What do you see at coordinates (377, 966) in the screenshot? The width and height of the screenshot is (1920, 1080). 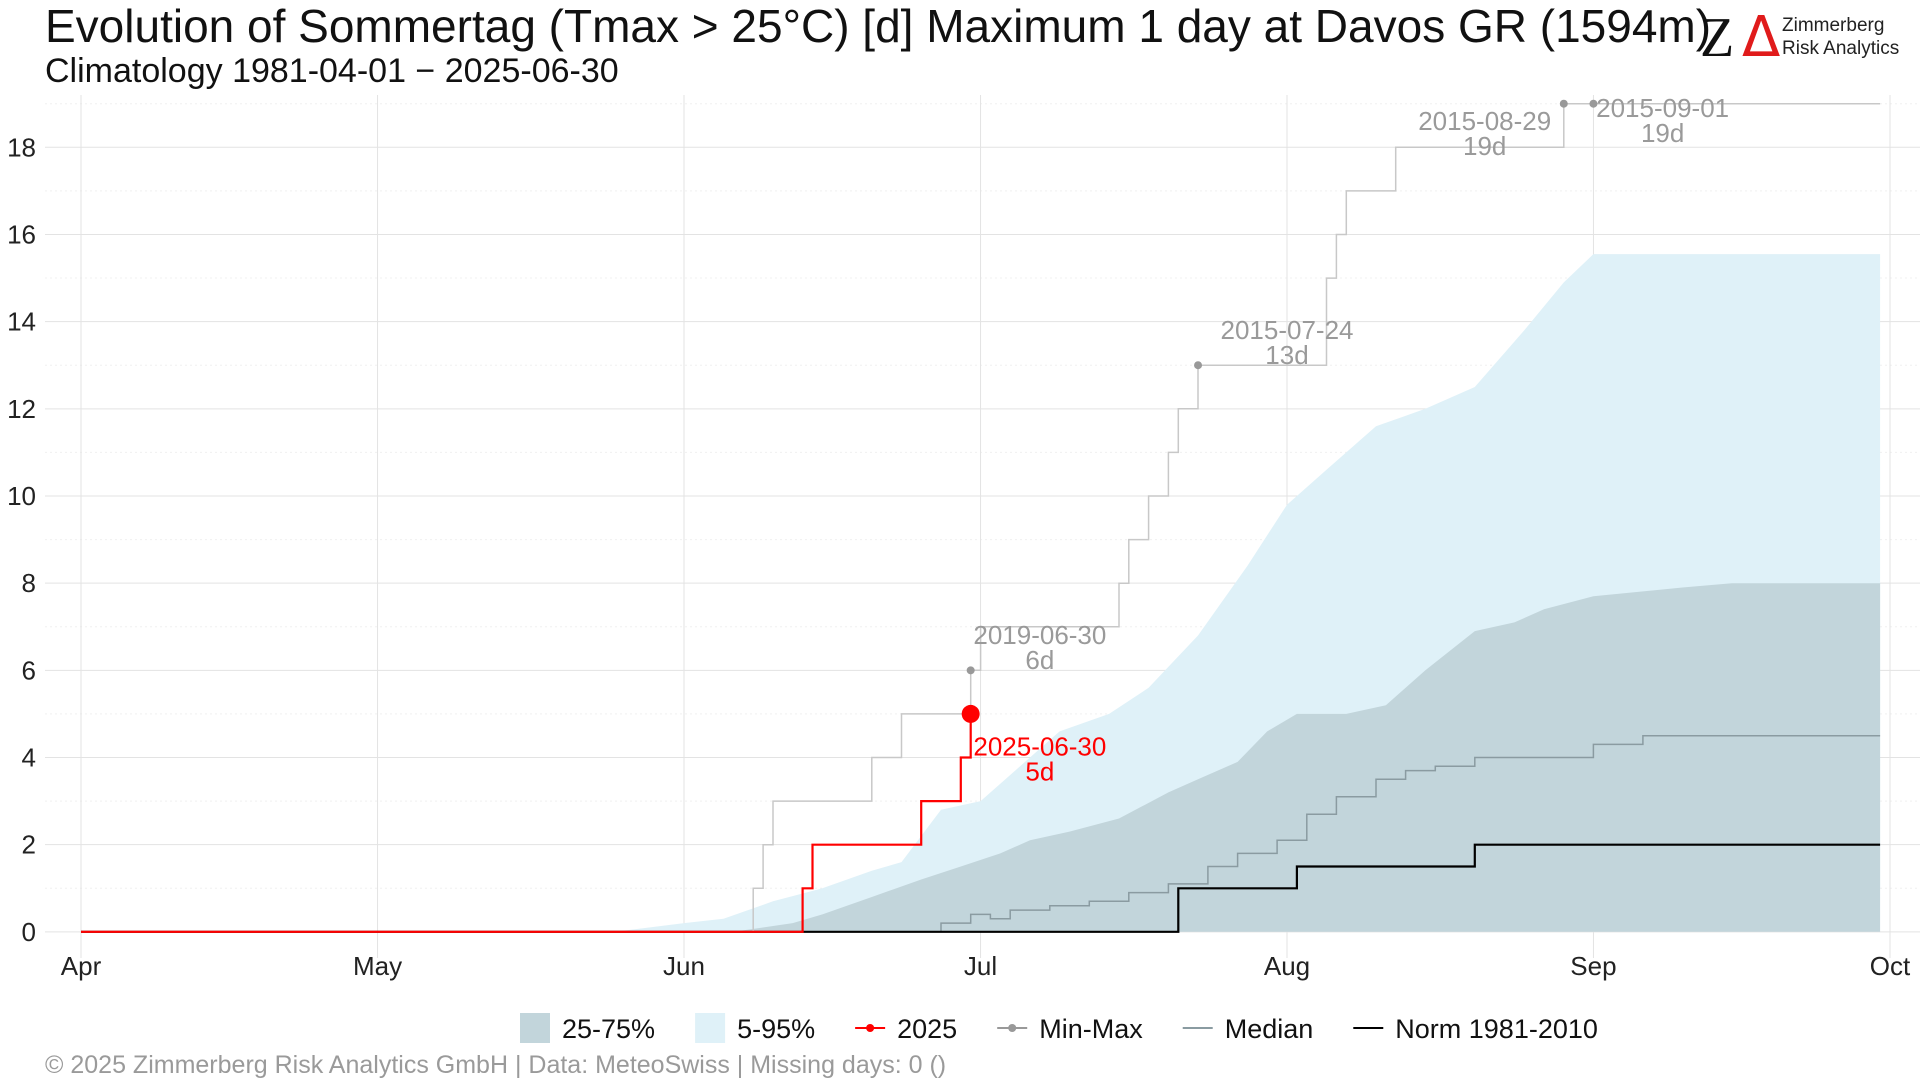 I see `x-tick-label: May` at bounding box center [377, 966].